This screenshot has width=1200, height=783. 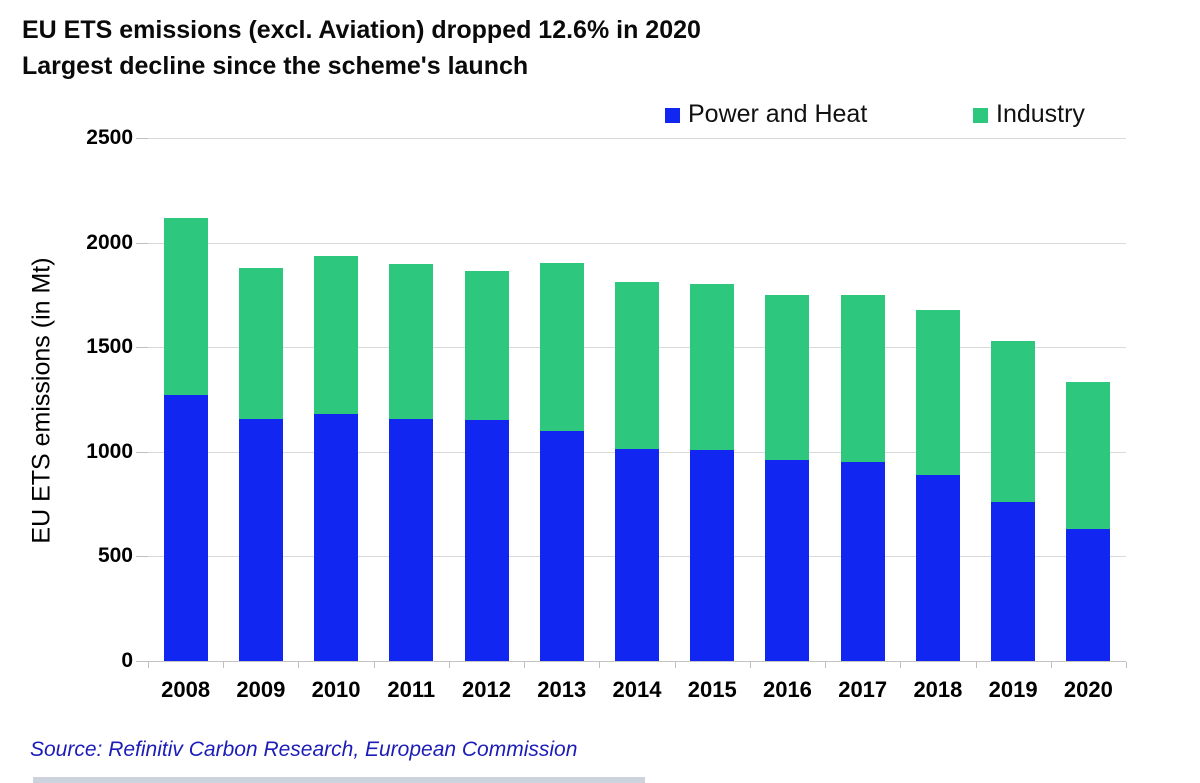 What do you see at coordinates (1013, 689) in the screenshot?
I see `x-tick-label-2019: 2019` at bounding box center [1013, 689].